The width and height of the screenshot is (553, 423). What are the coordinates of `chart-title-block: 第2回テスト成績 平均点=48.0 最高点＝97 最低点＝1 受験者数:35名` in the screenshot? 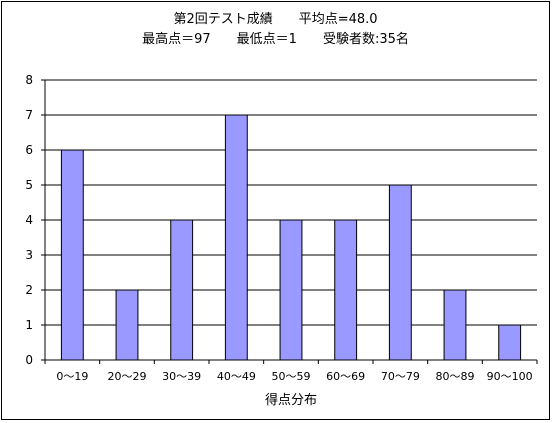 It's located at (275, 30).